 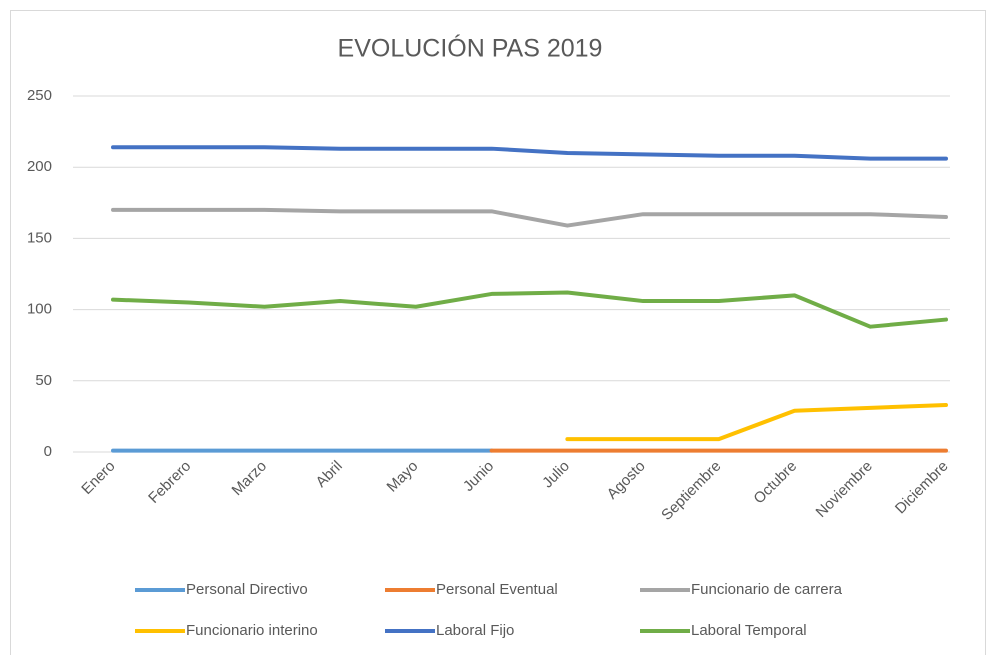 What do you see at coordinates (39, 237) in the screenshot?
I see `y-tick-label: 150` at bounding box center [39, 237].